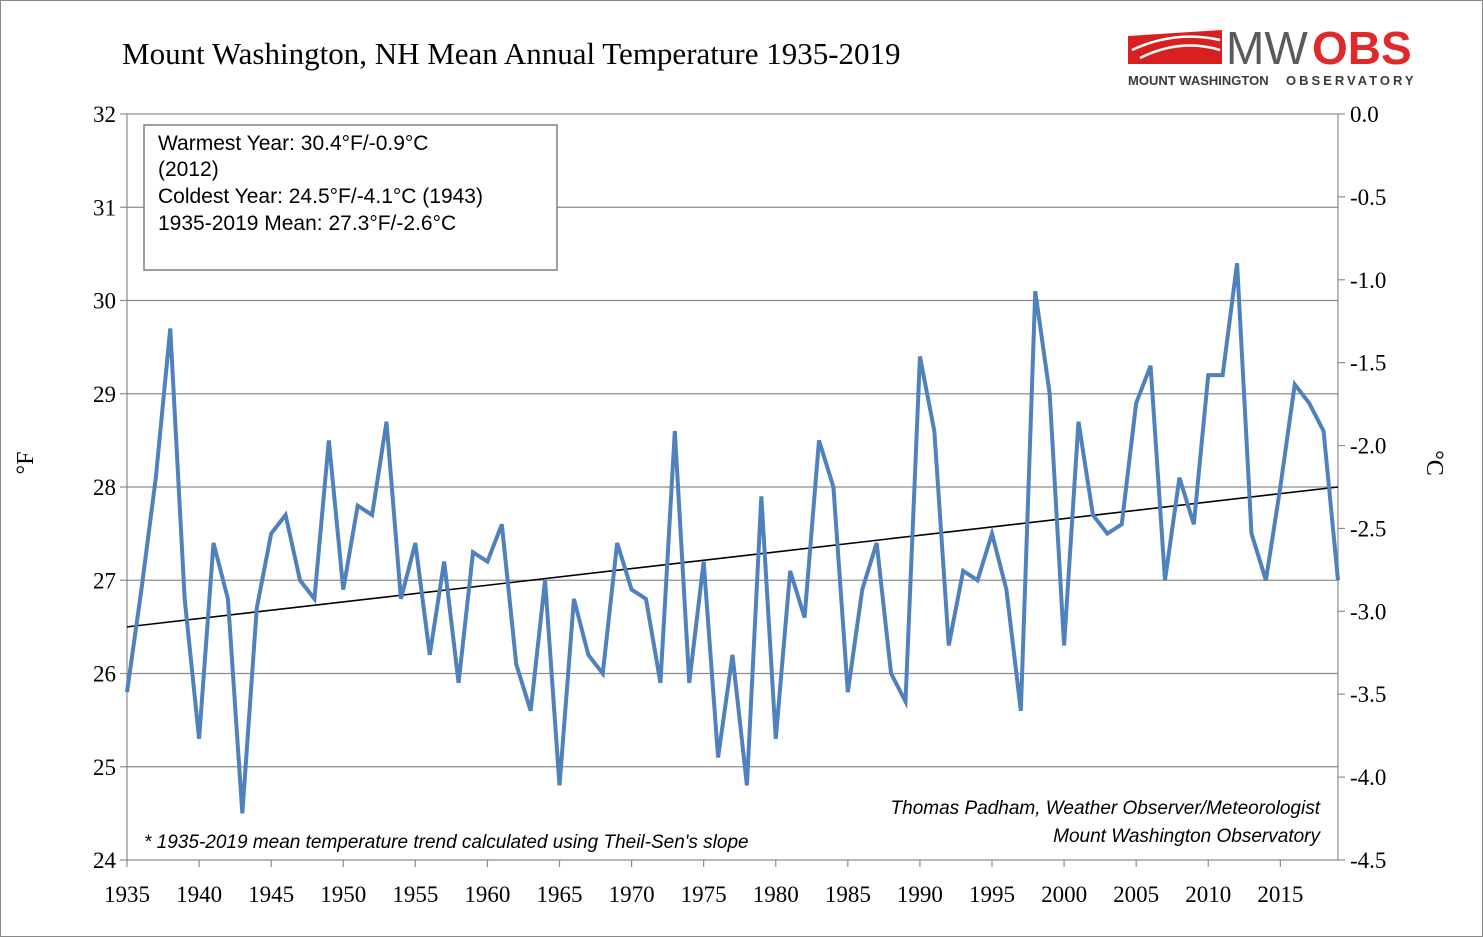 The width and height of the screenshot is (1483, 937). I want to click on y-tick-label: 24, so click(105, 860).